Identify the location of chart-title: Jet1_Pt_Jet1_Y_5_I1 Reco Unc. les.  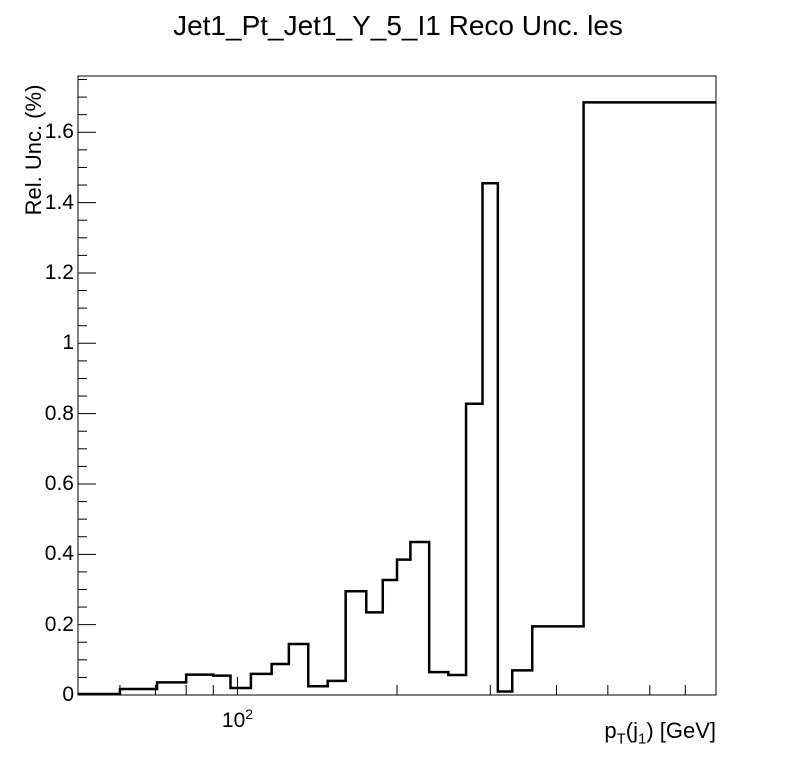
(398, 25).